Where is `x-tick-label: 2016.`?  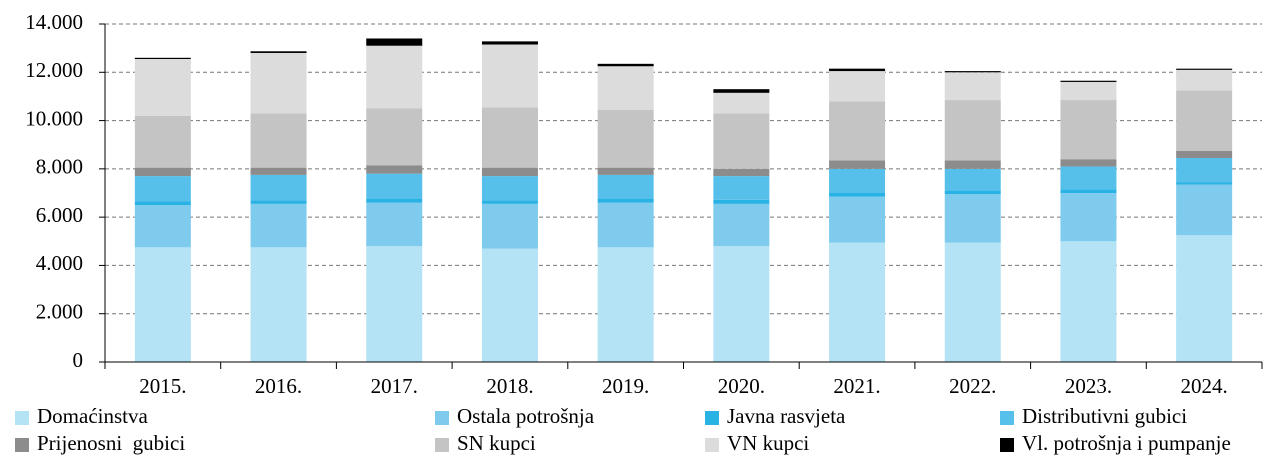
x-tick-label: 2016. is located at coordinates (278, 386).